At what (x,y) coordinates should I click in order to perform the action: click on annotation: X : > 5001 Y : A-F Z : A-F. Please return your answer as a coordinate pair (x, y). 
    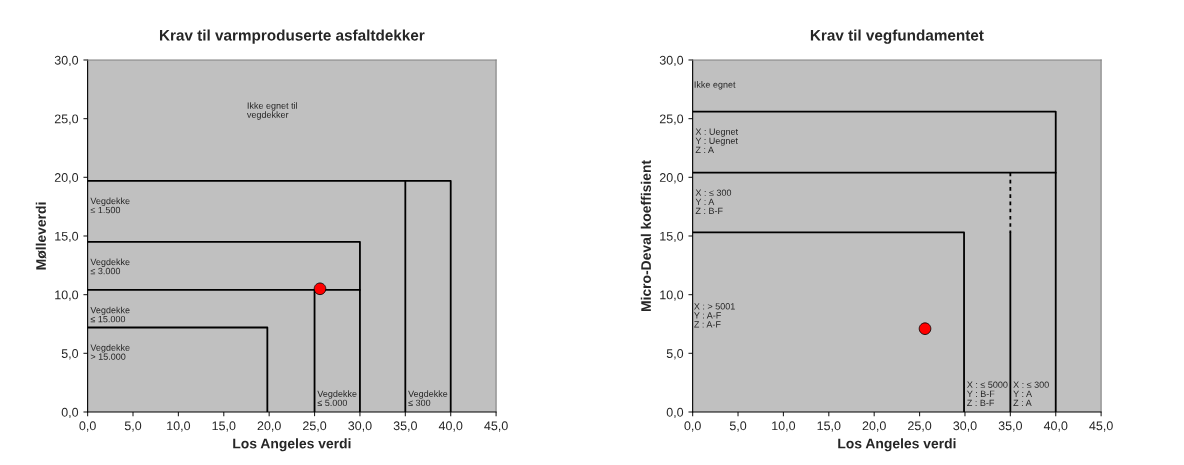
    Looking at the image, I should click on (714, 315).